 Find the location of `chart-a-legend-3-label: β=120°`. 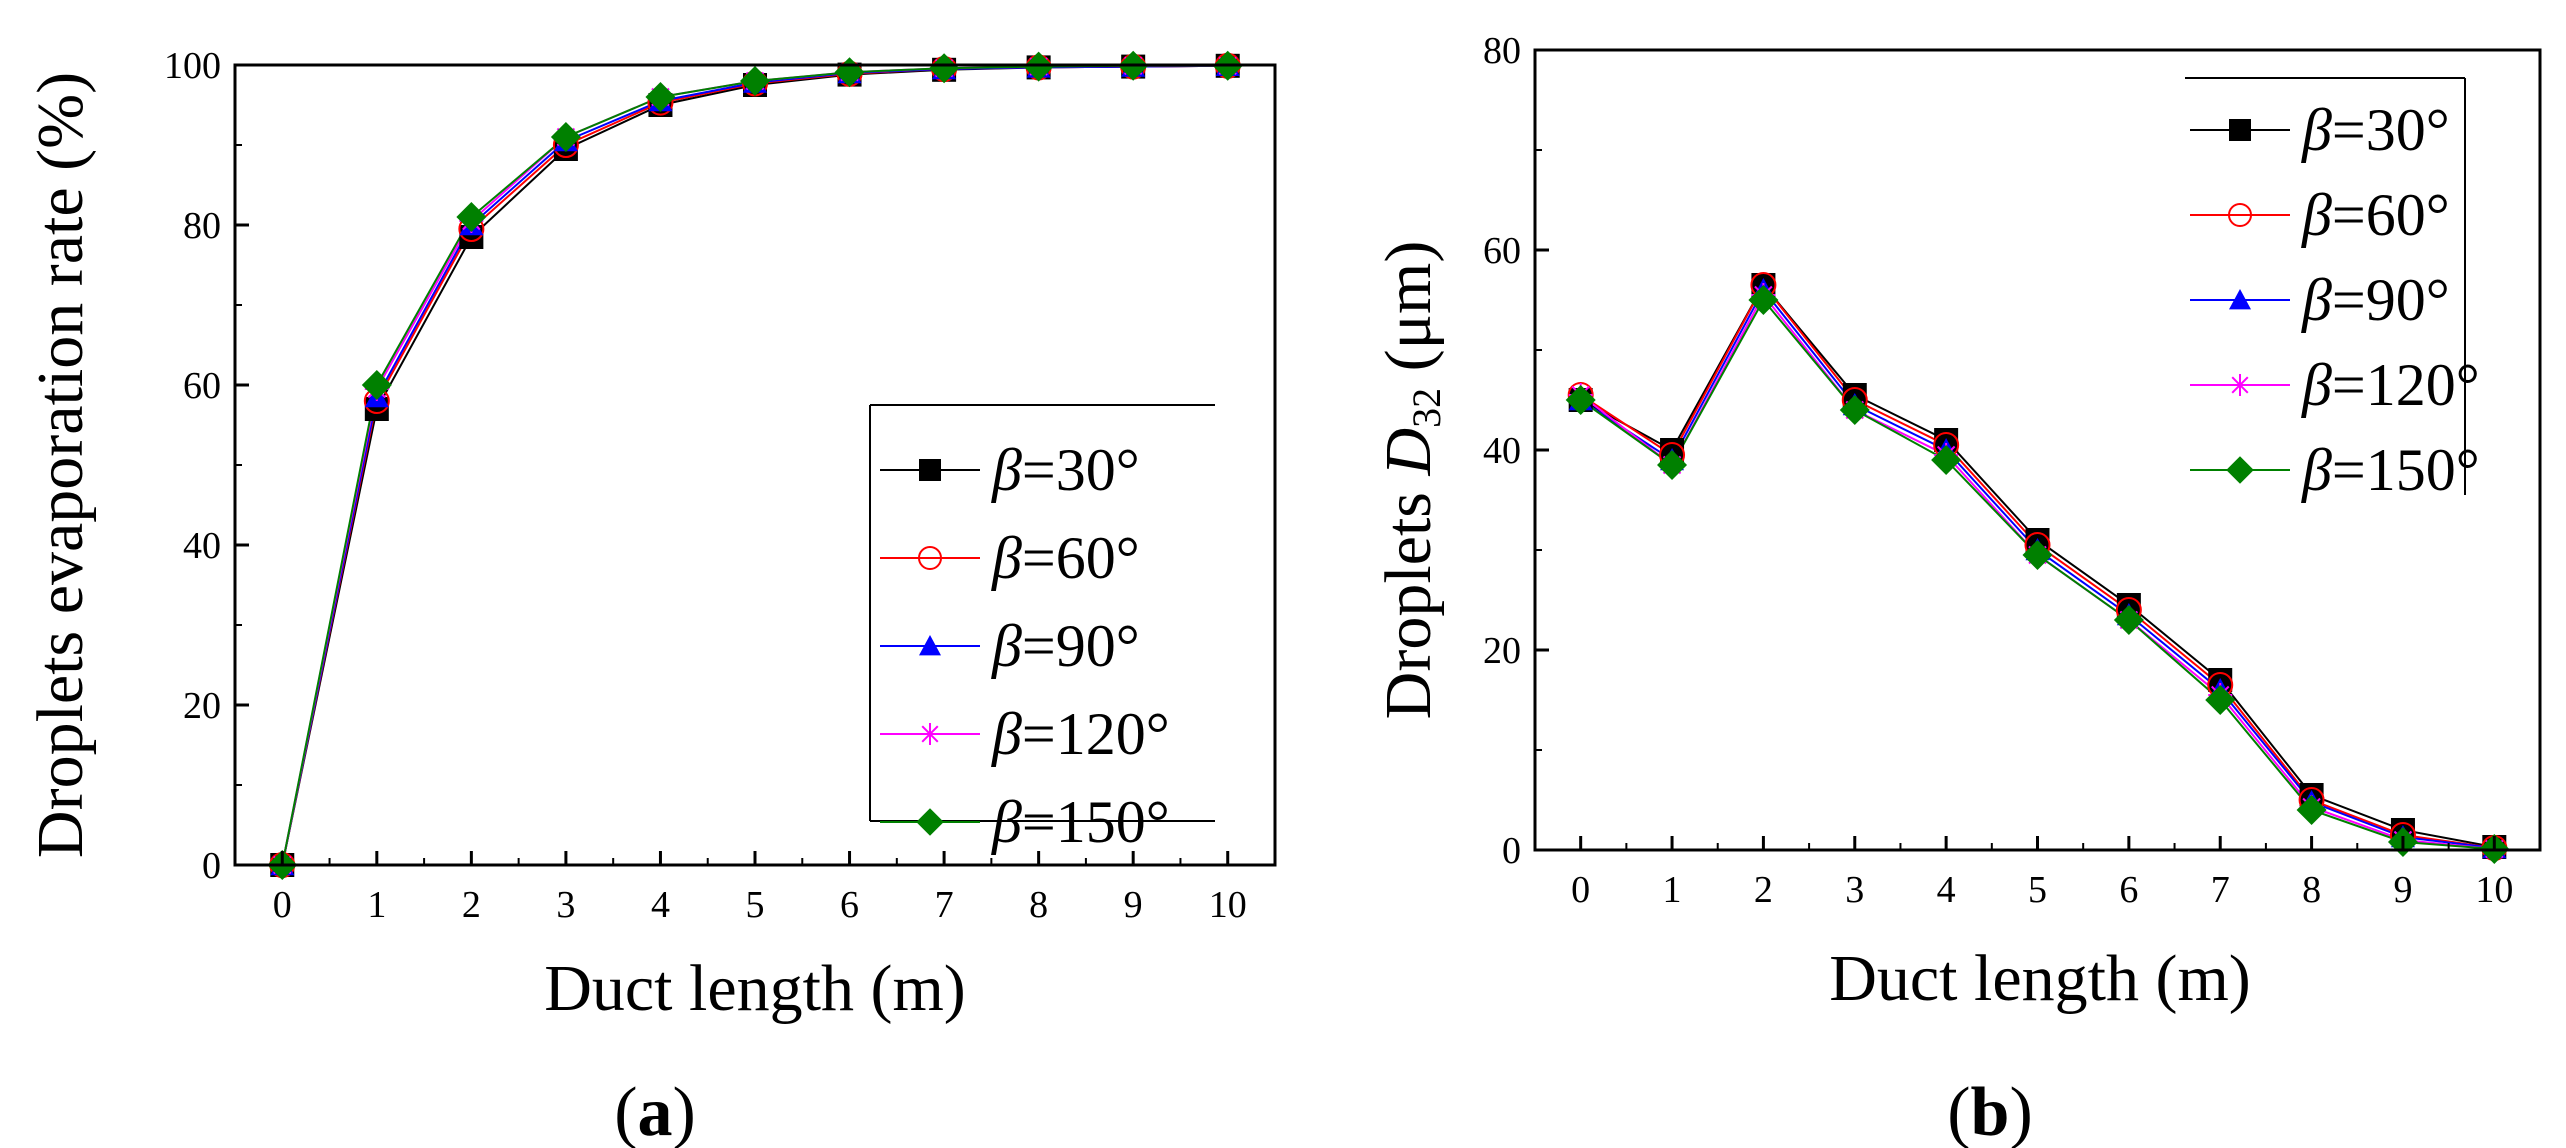

chart-a-legend-3-label: β=120° is located at coordinates (1080, 734).